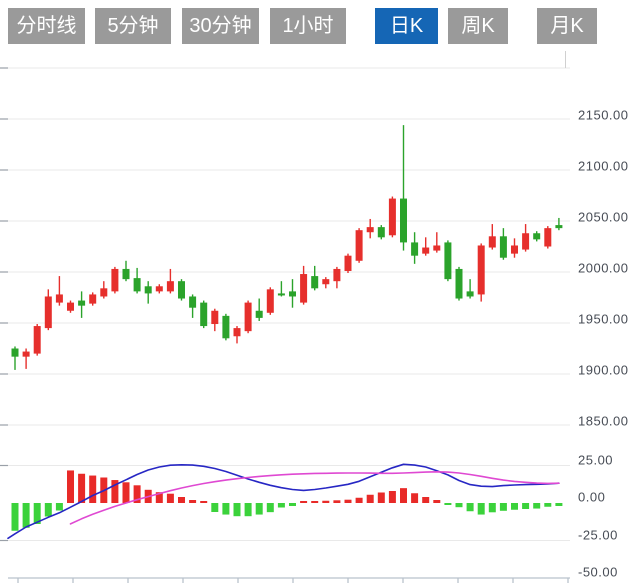  What do you see at coordinates (603, 115) in the screenshot?
I see `price-axis-label: 2150.00` at bounding box center [603, 115].